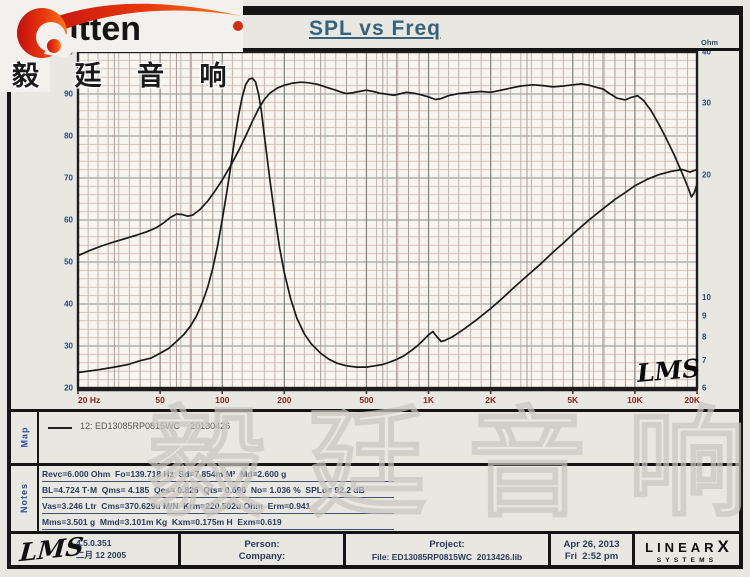 The image size is (750, 577). What do you see at coordinates (94, 543) in the screenshot?
I see `lms-version: 4.5.0.351` at bounding box center [94, 543].